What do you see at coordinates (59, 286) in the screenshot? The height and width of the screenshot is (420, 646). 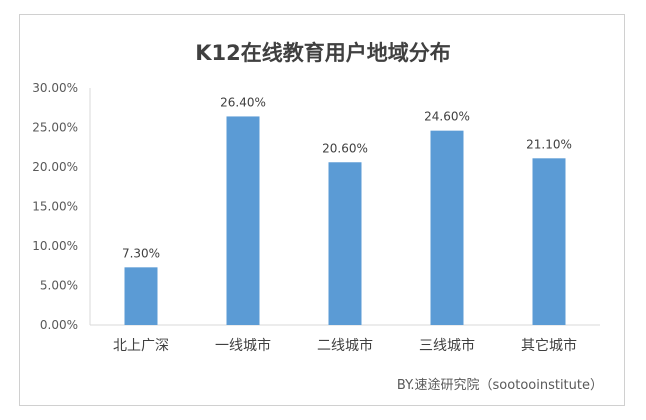 I see `y-tick-label: 5.00%` at bounding box center [59, 286].